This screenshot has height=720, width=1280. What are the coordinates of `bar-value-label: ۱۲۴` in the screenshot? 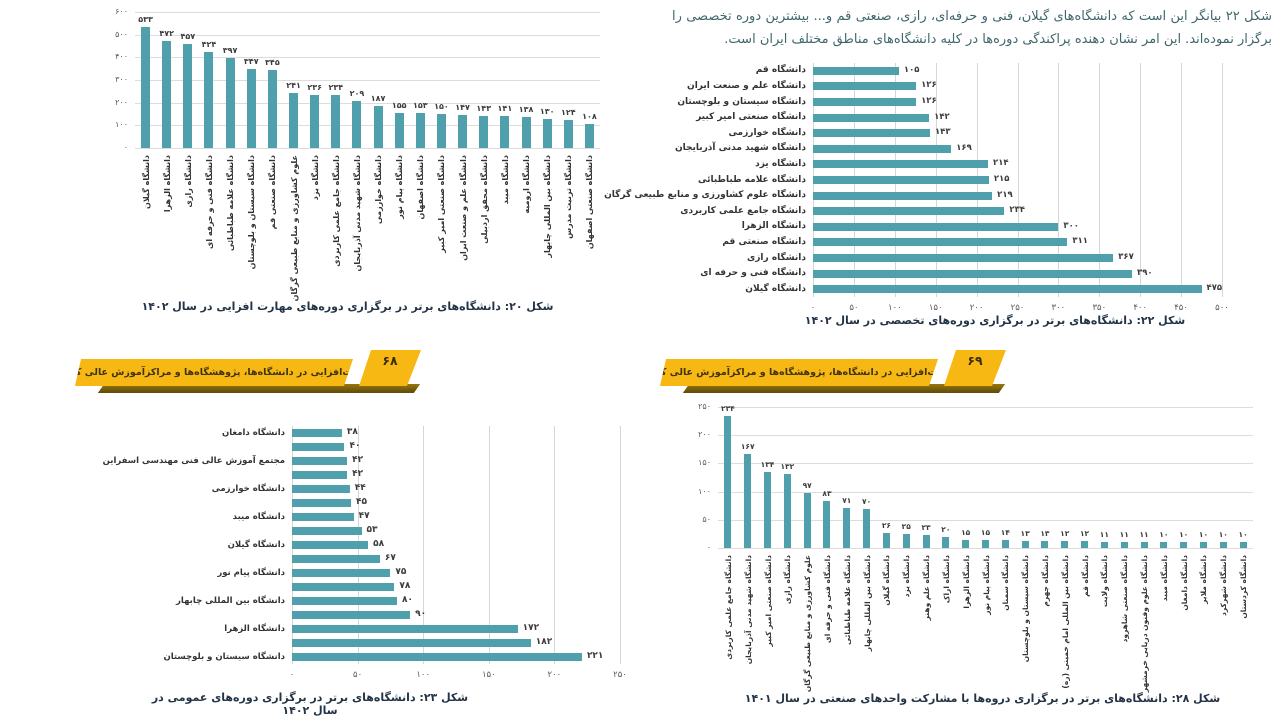 It's located at (568, 112).